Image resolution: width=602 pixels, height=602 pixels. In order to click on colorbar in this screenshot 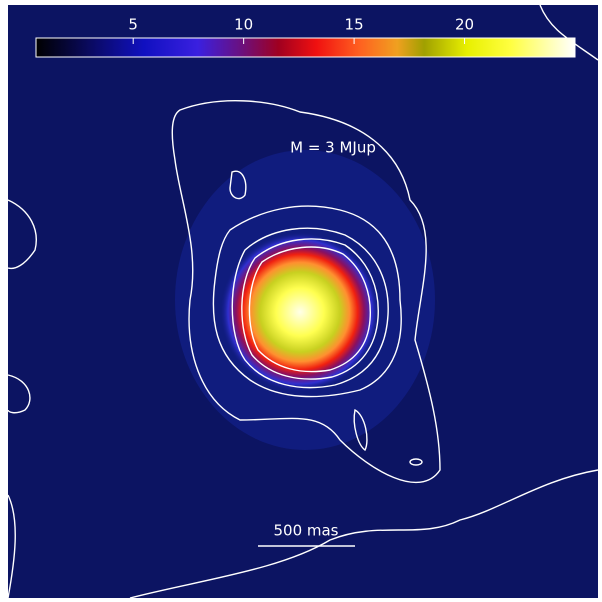, I will do `click(305, 47)`.